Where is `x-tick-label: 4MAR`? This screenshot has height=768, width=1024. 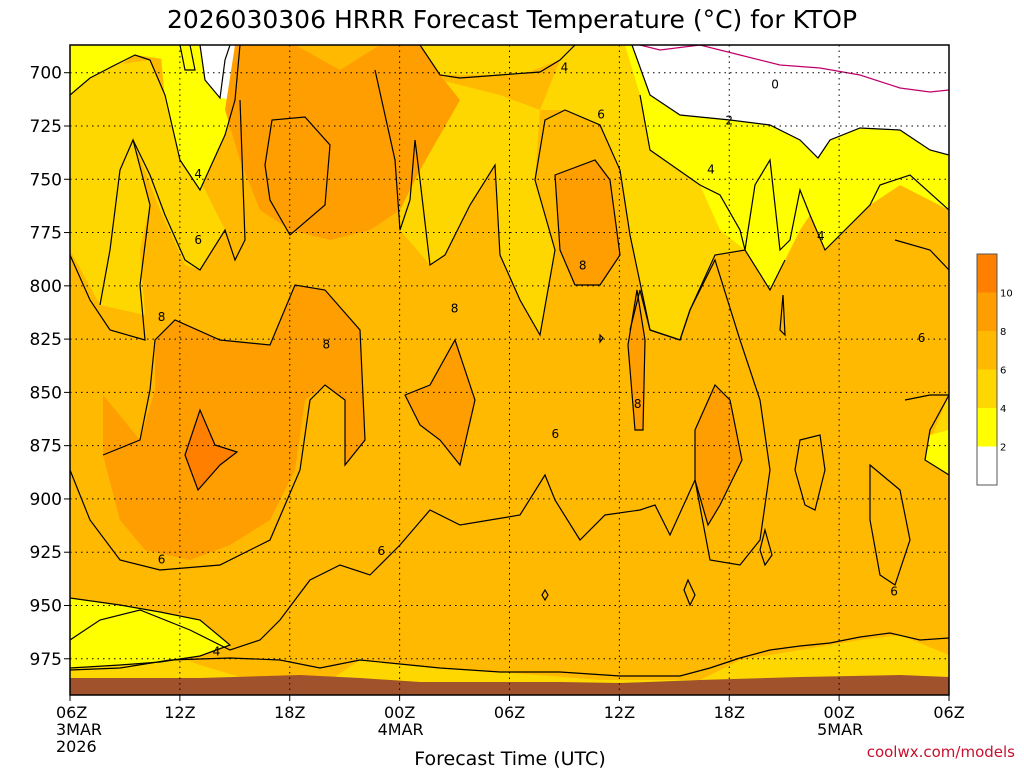
x-tick-label: 4MAR is located at coordinates (401, 729).